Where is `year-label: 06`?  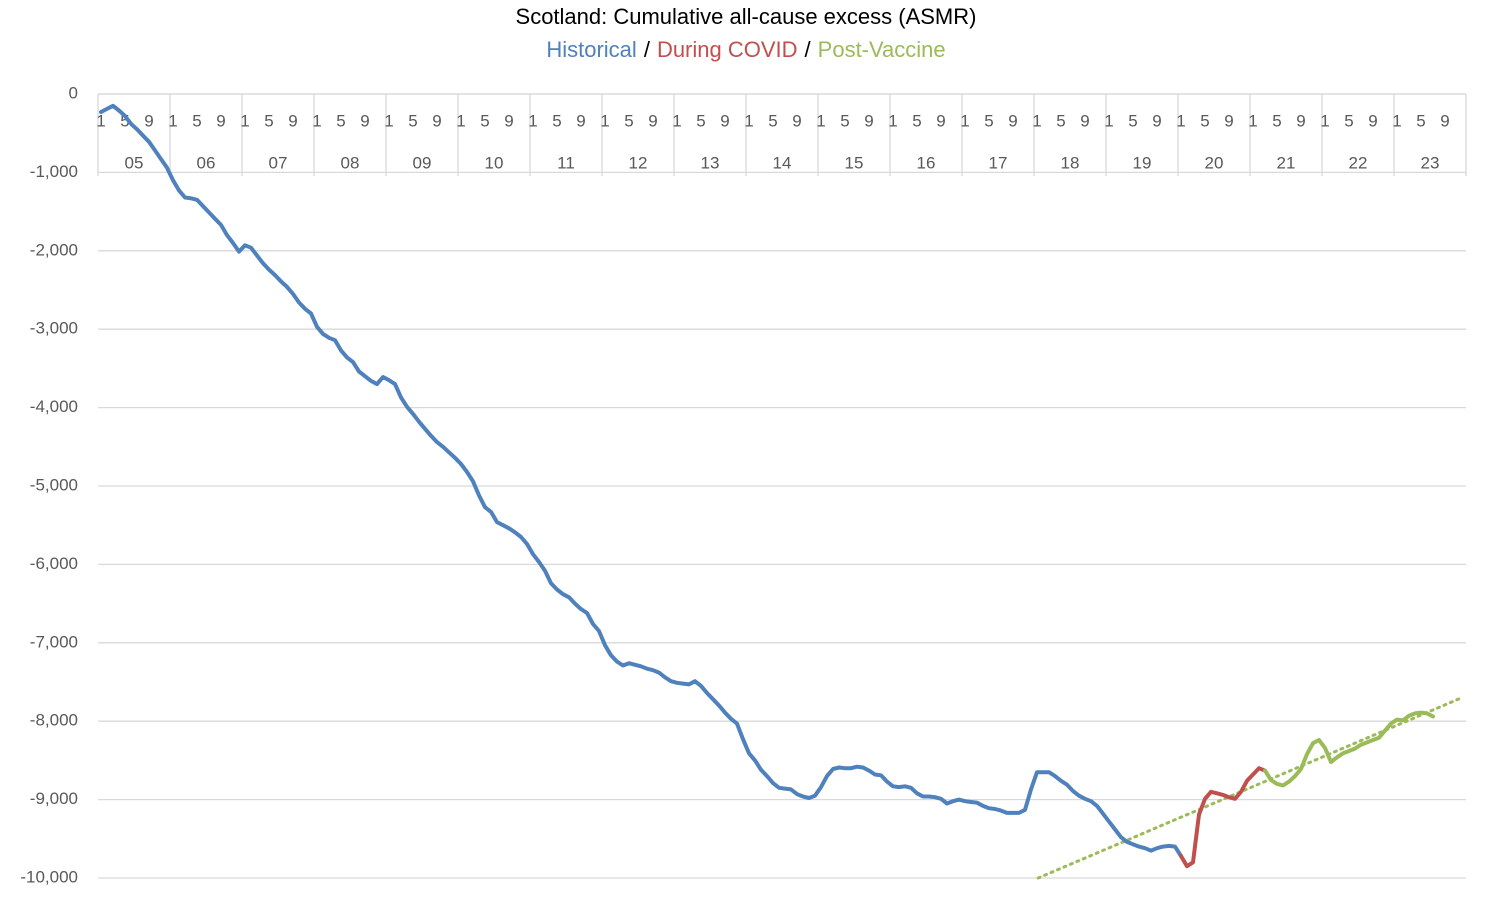 year-label: 06 is located at coordinates (206, 162).